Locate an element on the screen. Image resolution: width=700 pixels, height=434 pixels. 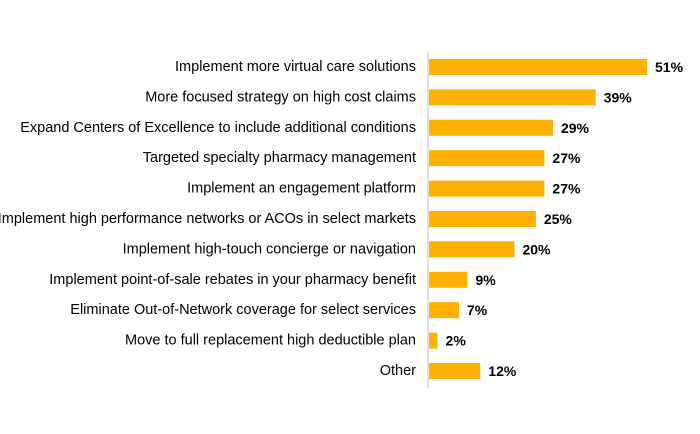
category-label-0: Implement more virtual care solutions is located at coordinates (295, 67).